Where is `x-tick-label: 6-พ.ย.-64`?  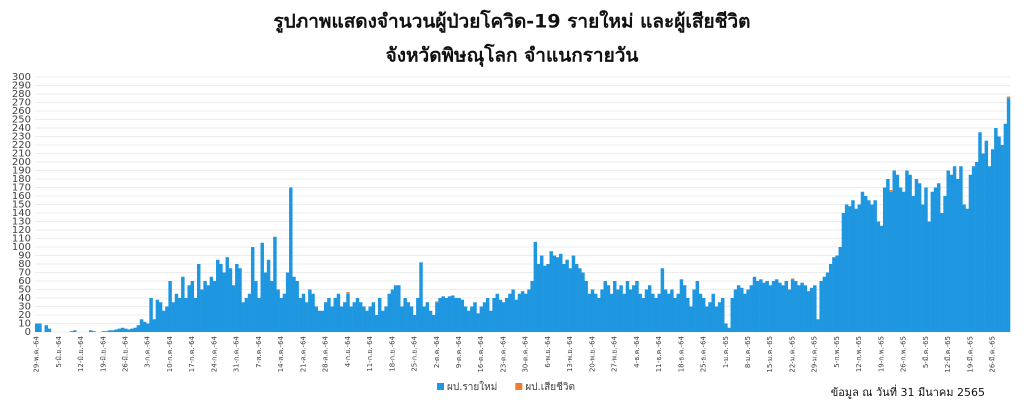
x-tick-label: 6-พ.ย.-64 is located at coordinates (548, 351).